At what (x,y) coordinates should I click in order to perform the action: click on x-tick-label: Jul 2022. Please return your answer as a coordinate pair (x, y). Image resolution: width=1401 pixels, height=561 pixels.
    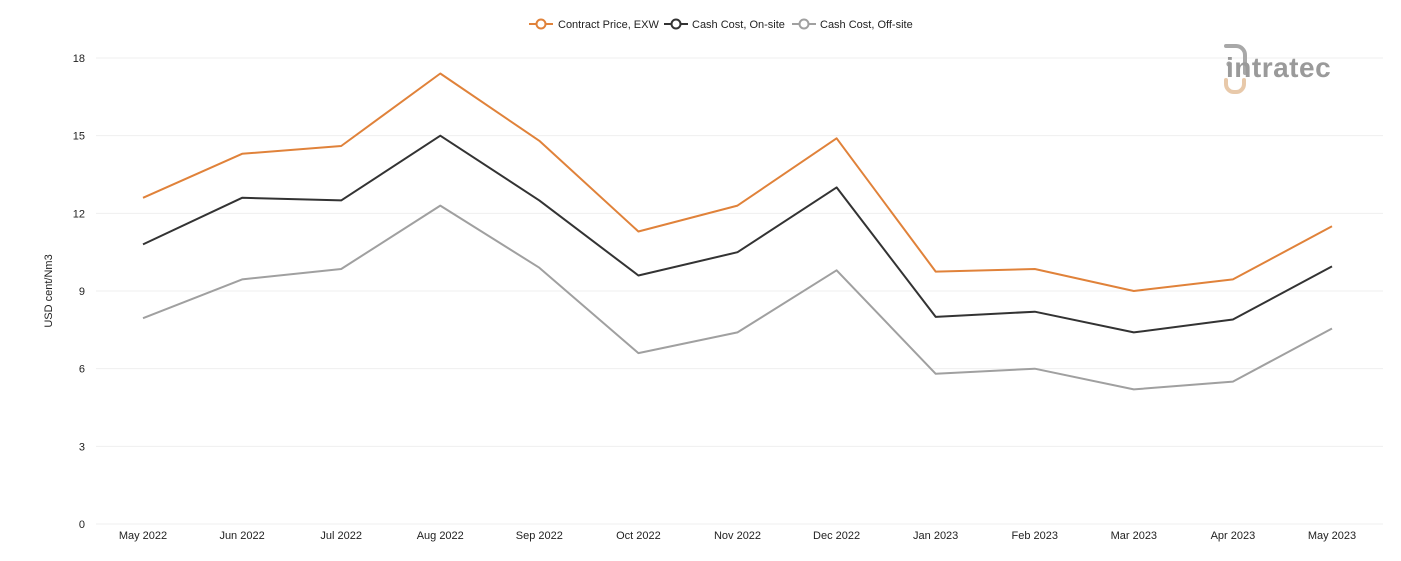
    Looking at the image, I should click on (341, 536).